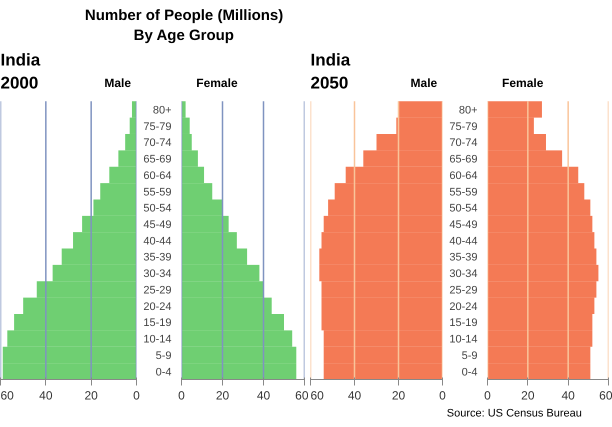 This screenshot has height=427, width=612. Describe the element at coordinates (20, 71) in the screenshot. I see `chart-title: India 2000` at that location.